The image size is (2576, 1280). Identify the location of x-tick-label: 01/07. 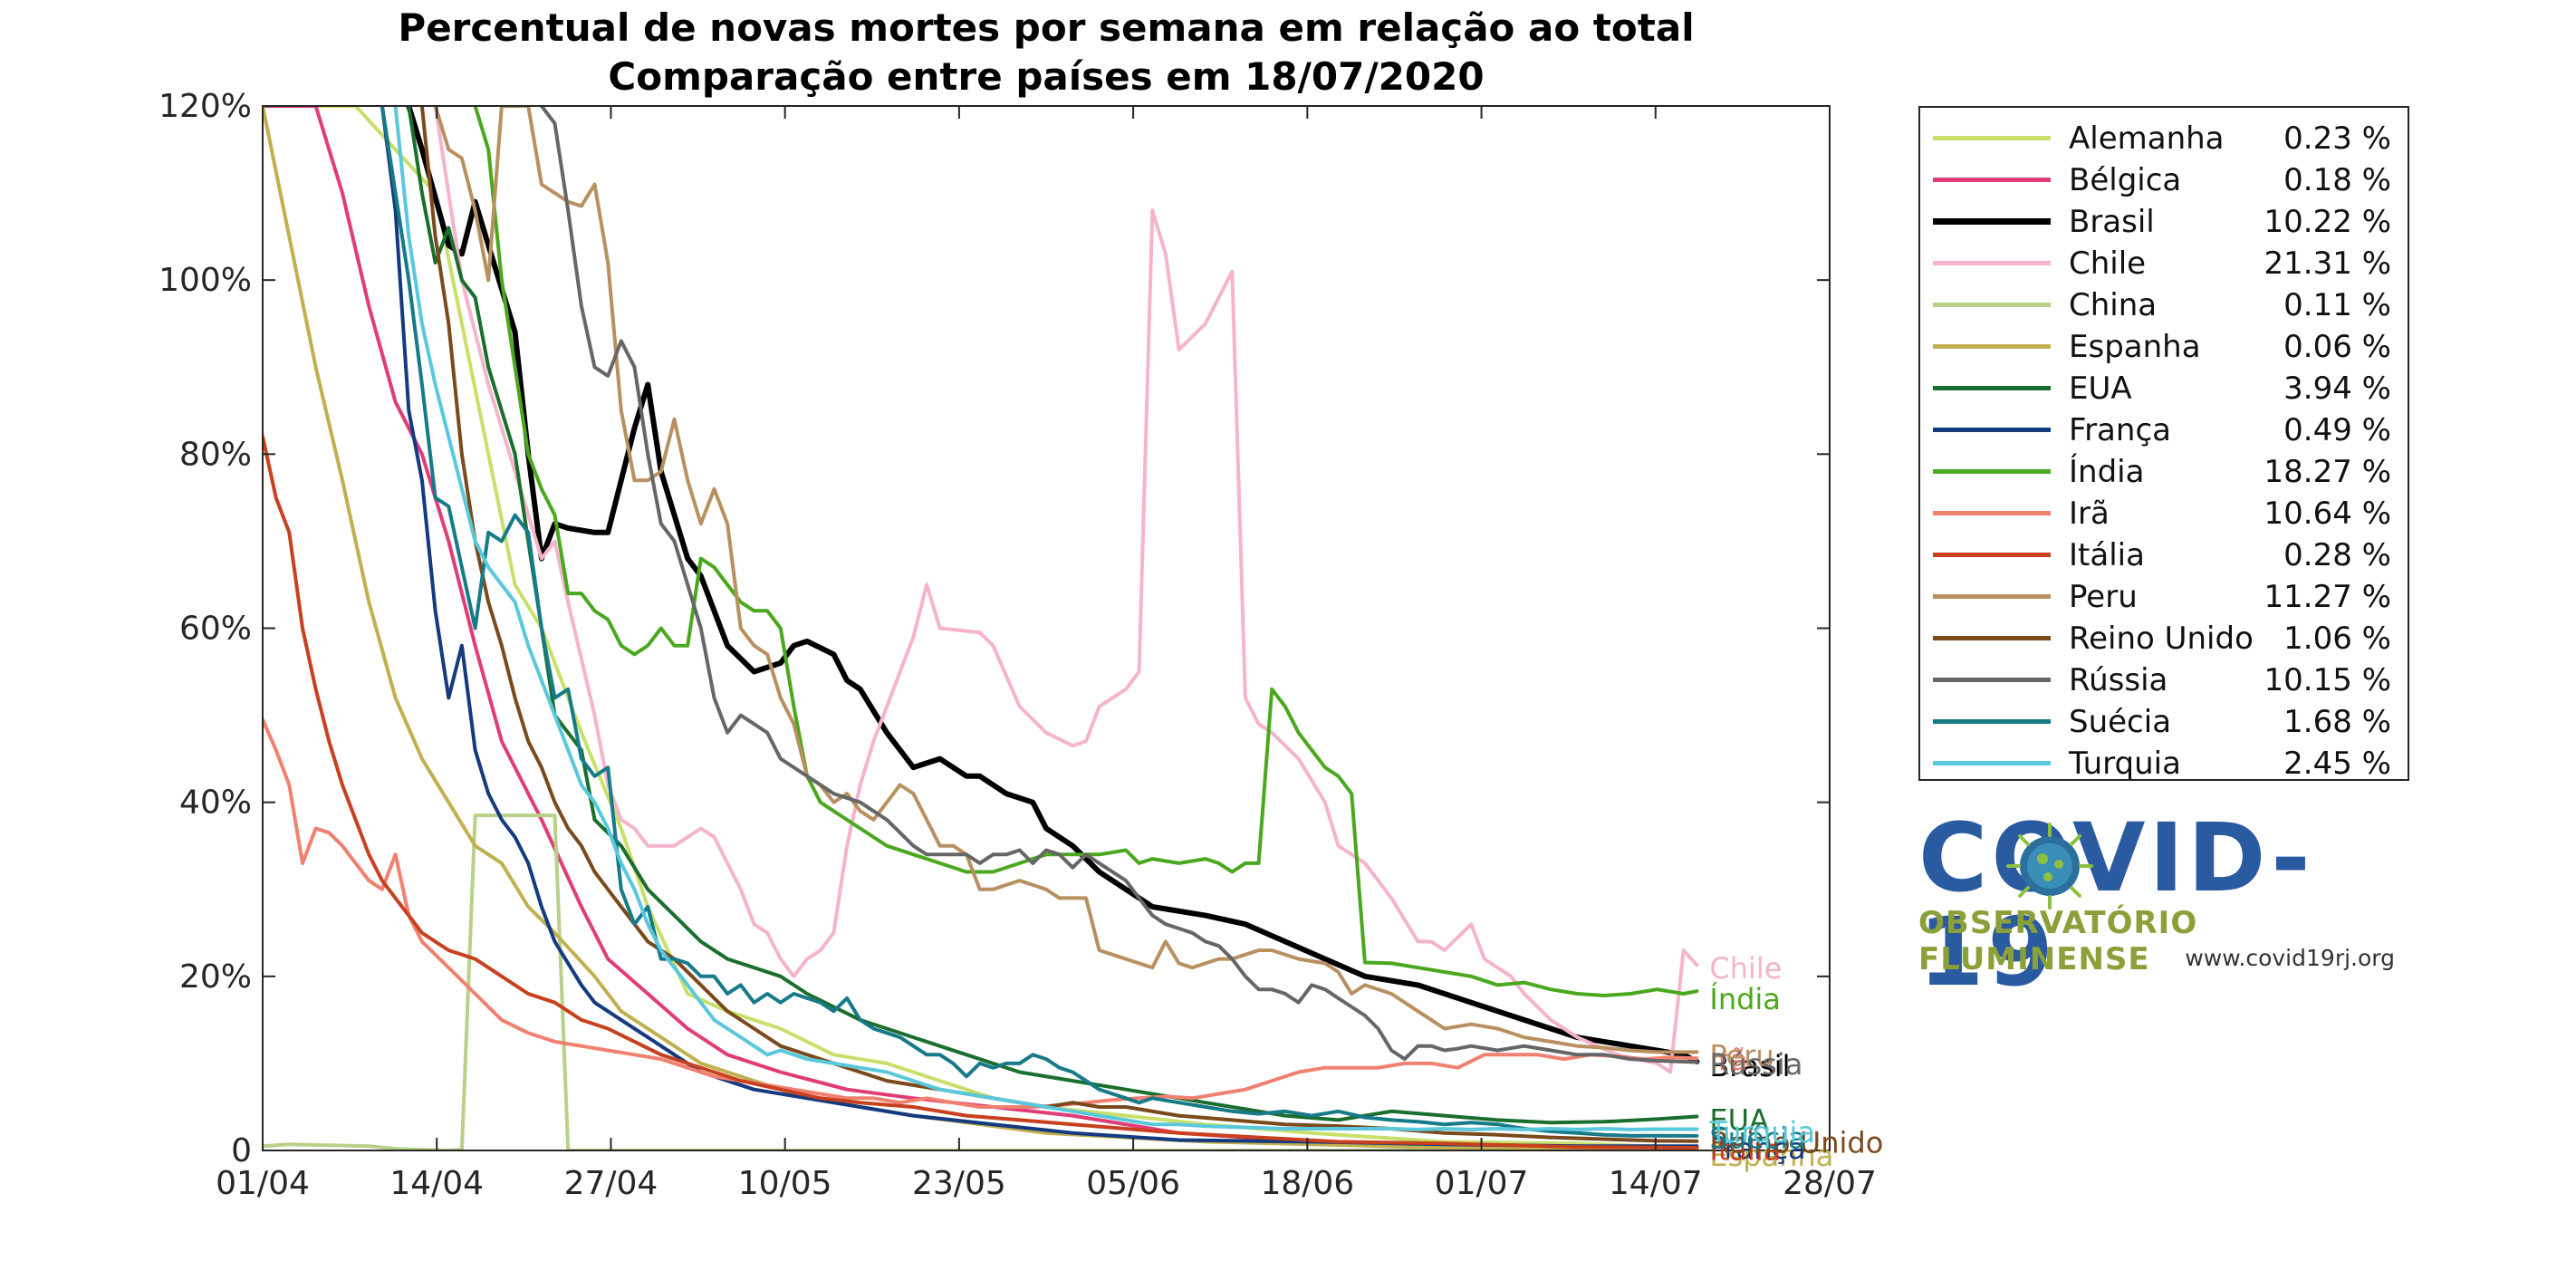
(1482, 1183).